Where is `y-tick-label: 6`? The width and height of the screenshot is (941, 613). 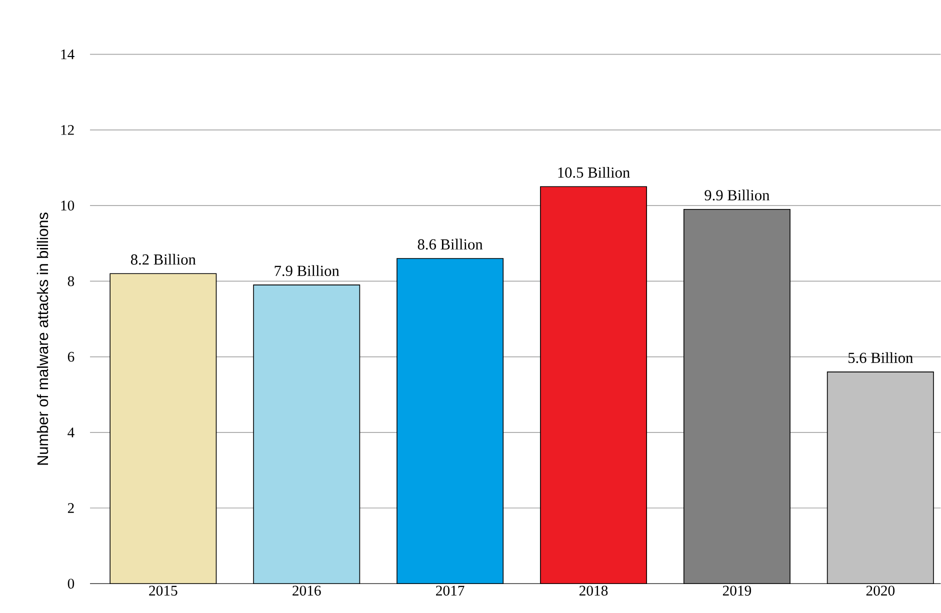
y-tick-label: 6 is located at coordinates (71, 357).